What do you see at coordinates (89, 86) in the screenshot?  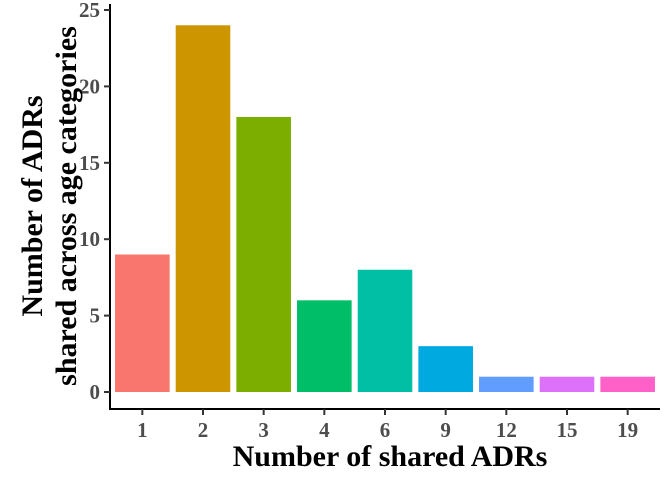 I see `y-tick-label: 20` at bounding box center [89, 86].